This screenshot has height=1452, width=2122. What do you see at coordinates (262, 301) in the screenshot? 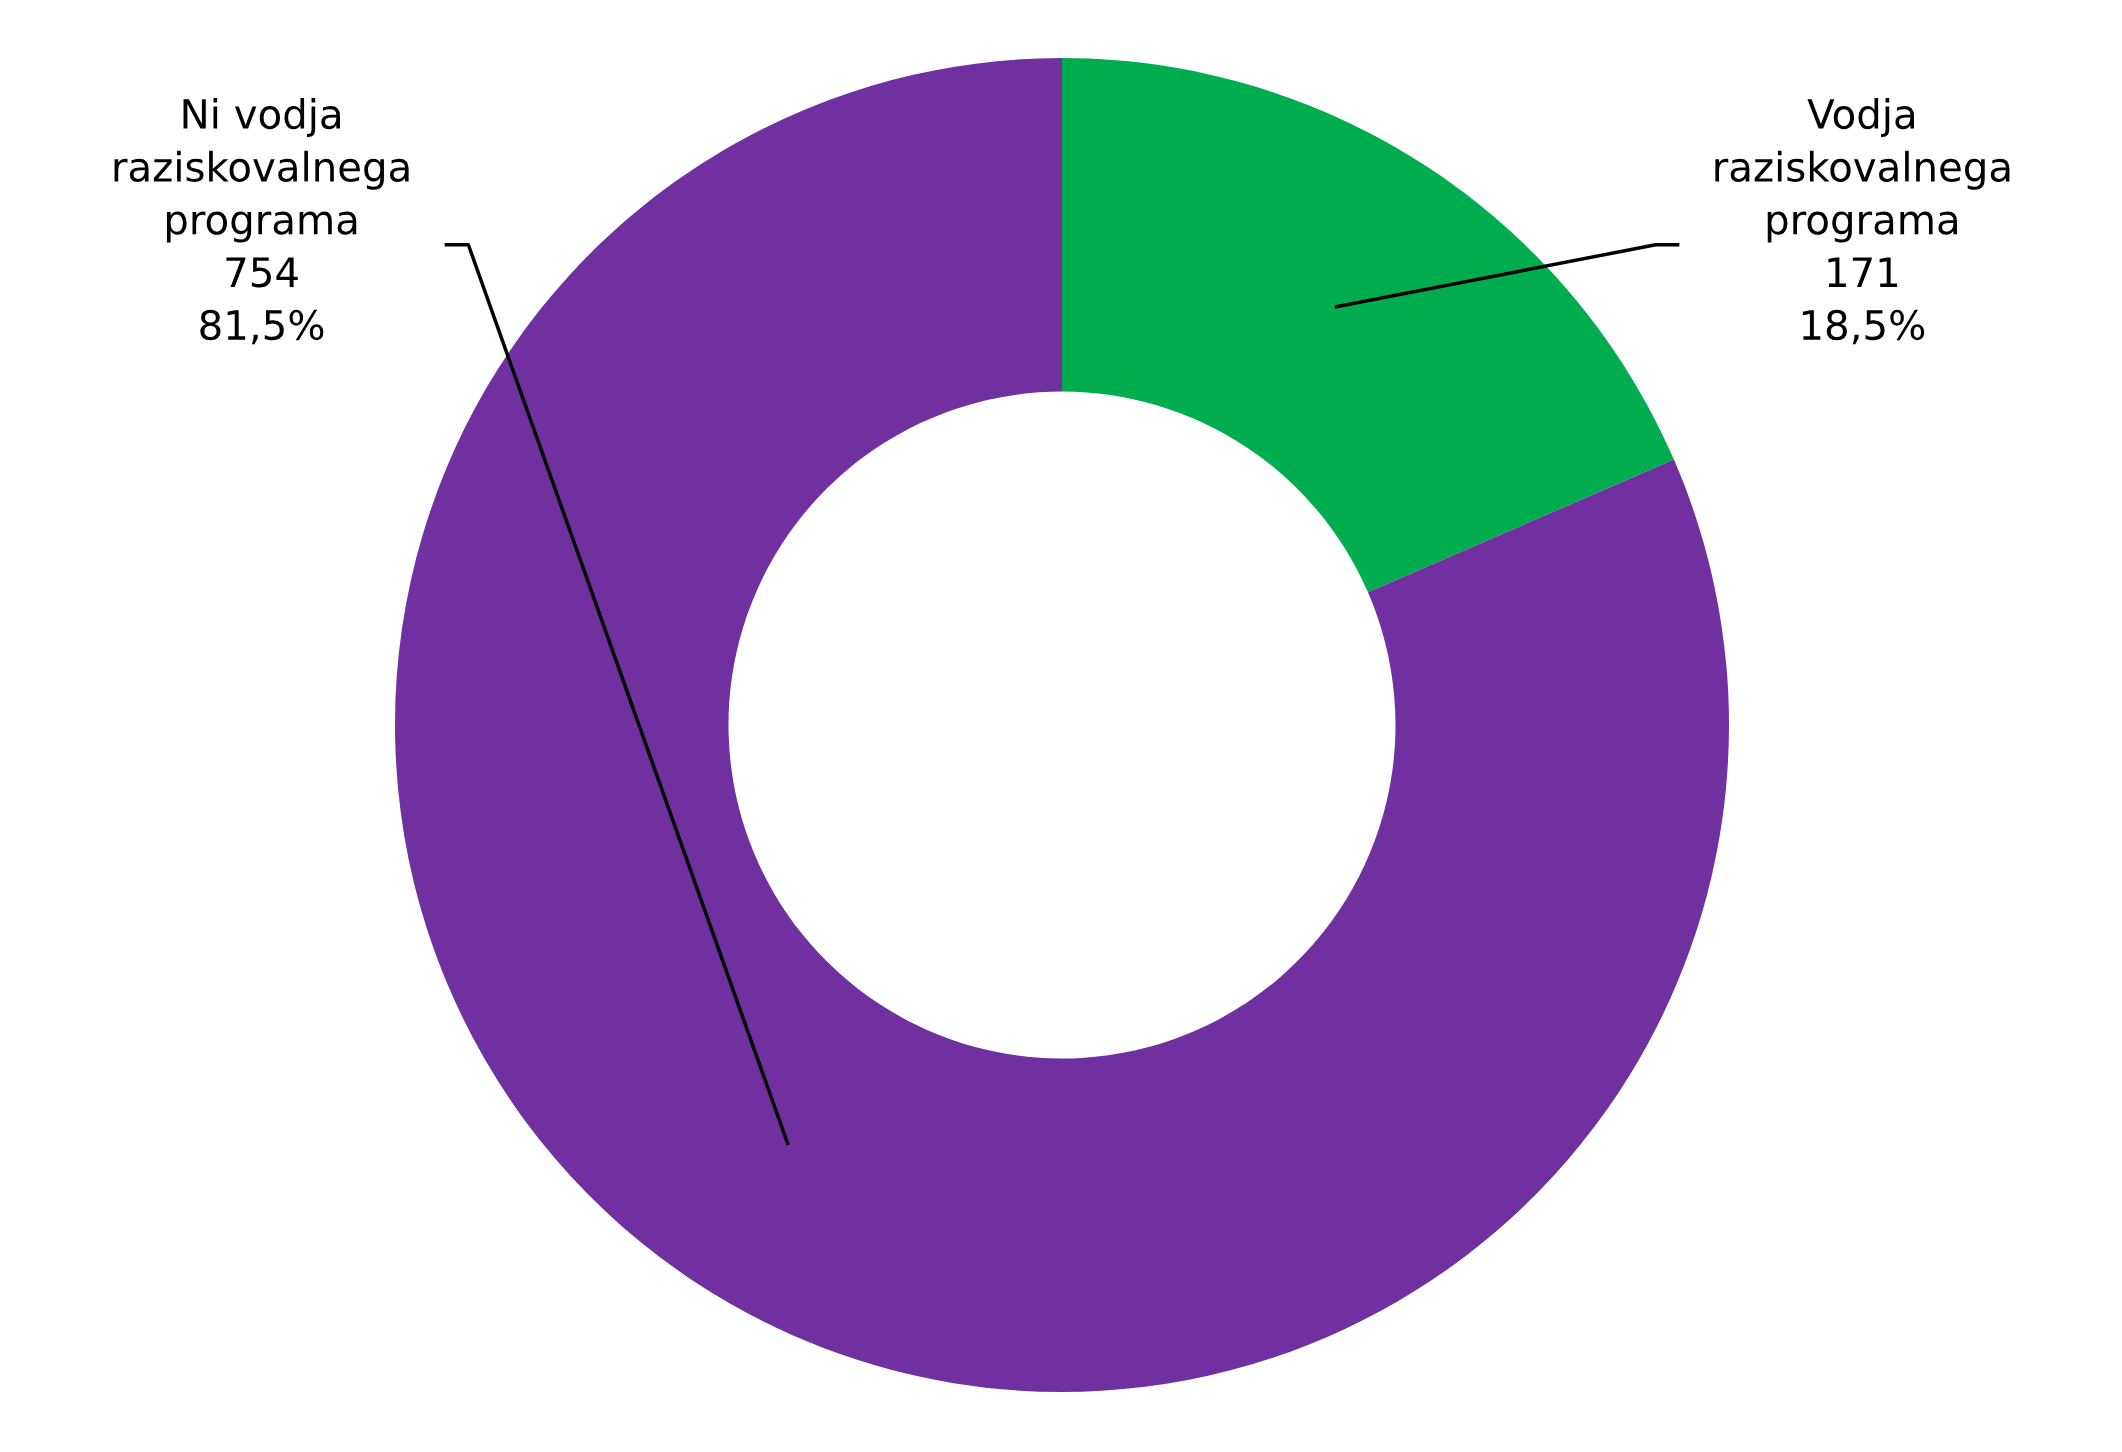
I see `data-label: 754 81,5%` at bounding box center [262, 301].